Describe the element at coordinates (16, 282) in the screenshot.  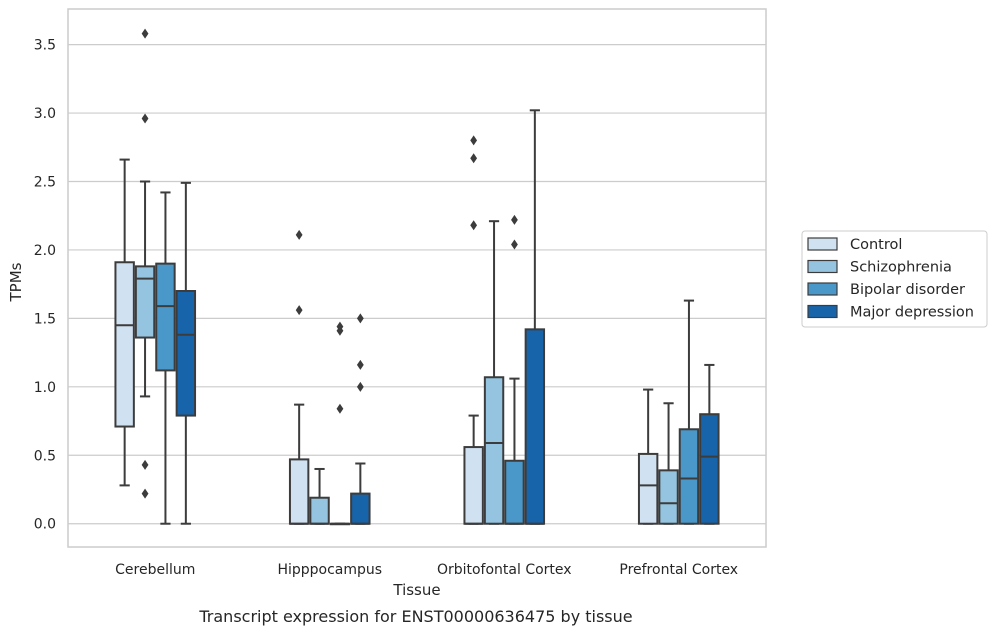
I see `y-axis-label: TPMs` at that location.